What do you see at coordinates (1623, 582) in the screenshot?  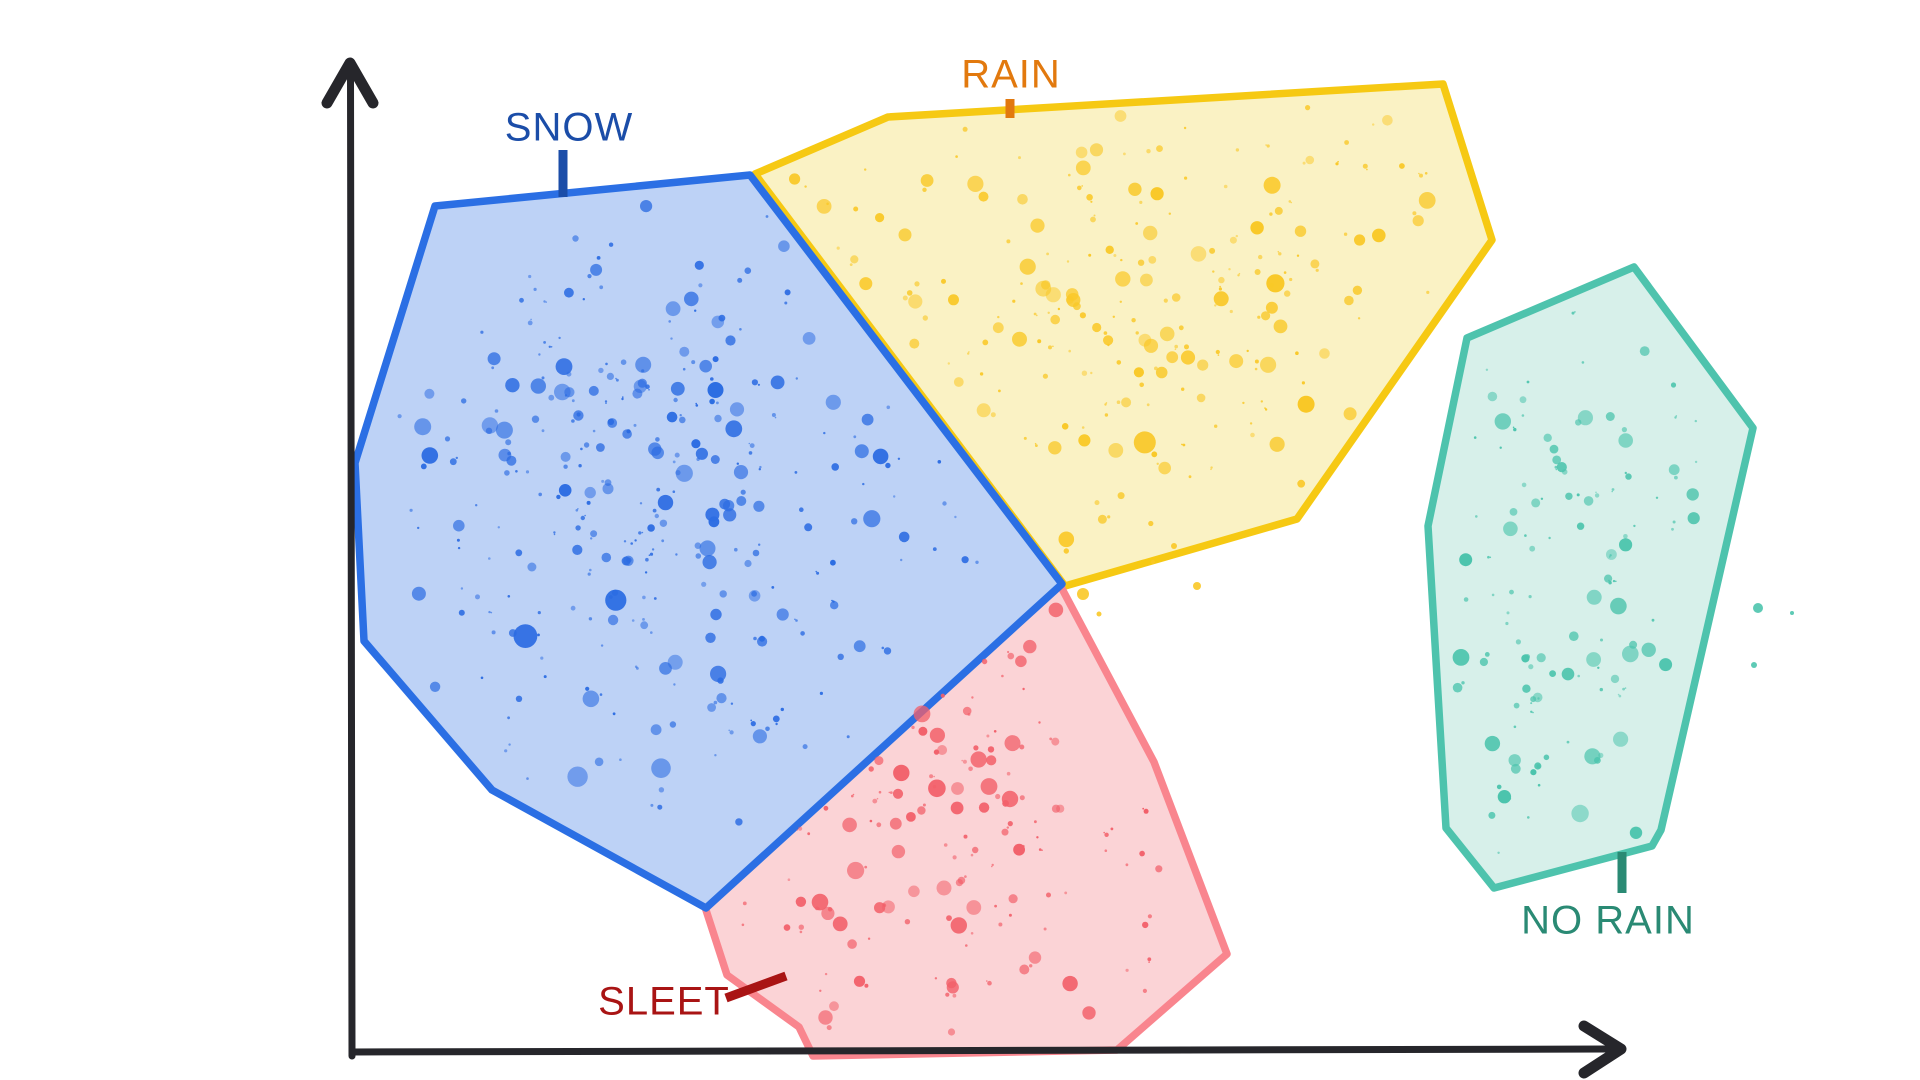 I see `dots-no_rain` at bounding box center [1623, 582].